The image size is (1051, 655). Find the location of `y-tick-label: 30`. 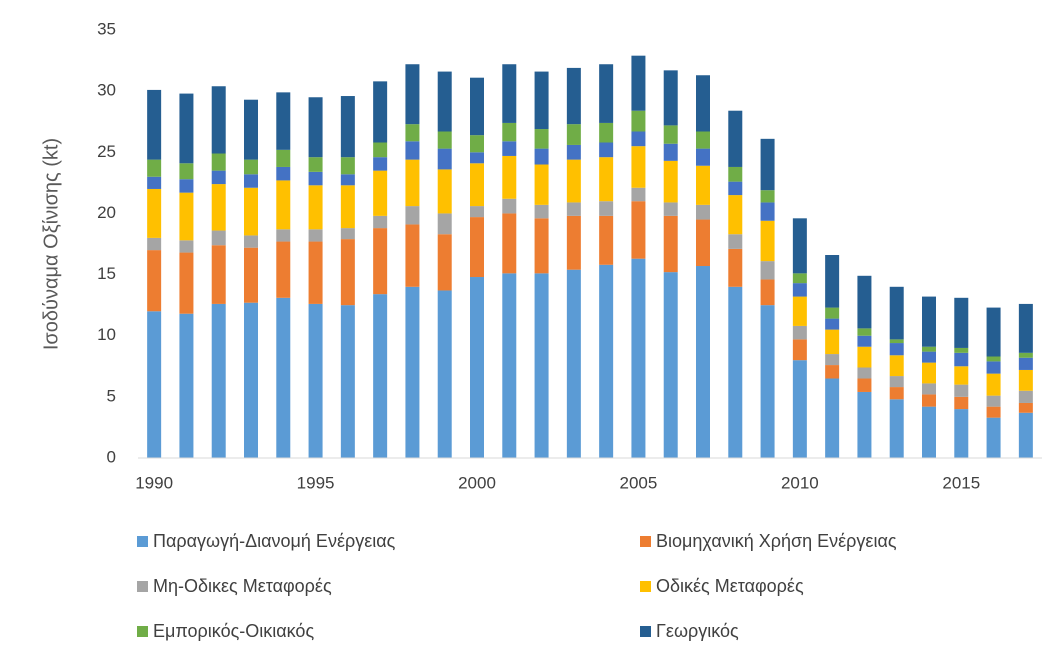

y-tick-label: 30 is located at coordinates (106, 90).